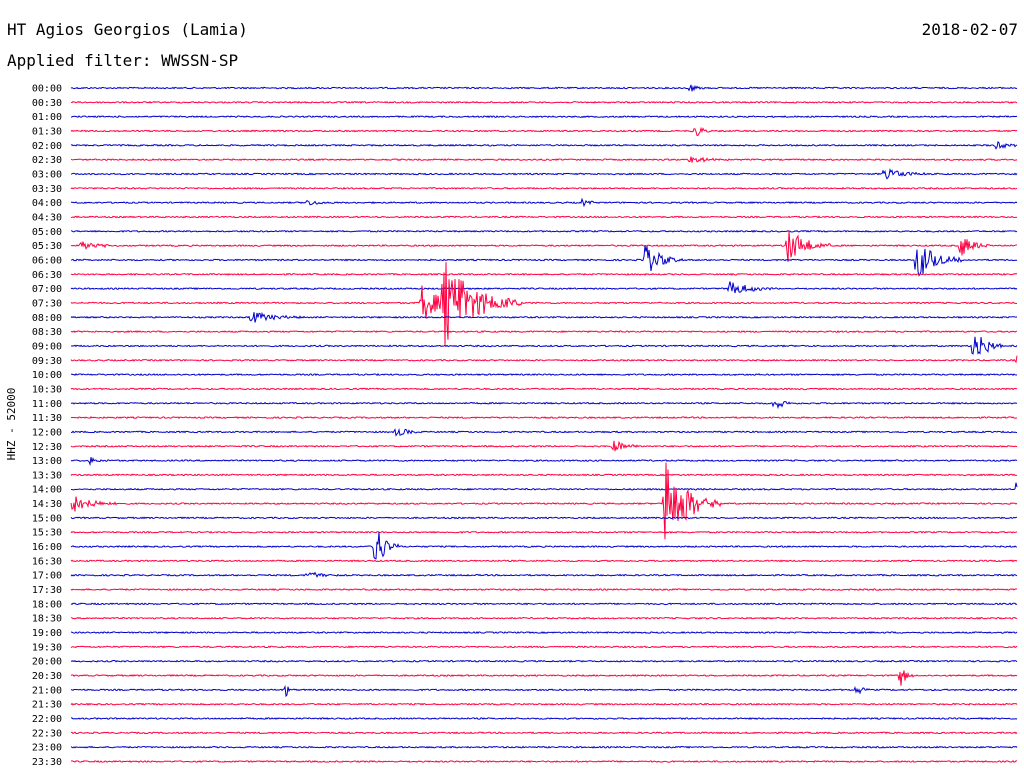 The height and width of the screenshot is (780, 1024). Describe the element at coordinates (47, 647) in the screenshot. I see `row-label: 19:30` at that location.